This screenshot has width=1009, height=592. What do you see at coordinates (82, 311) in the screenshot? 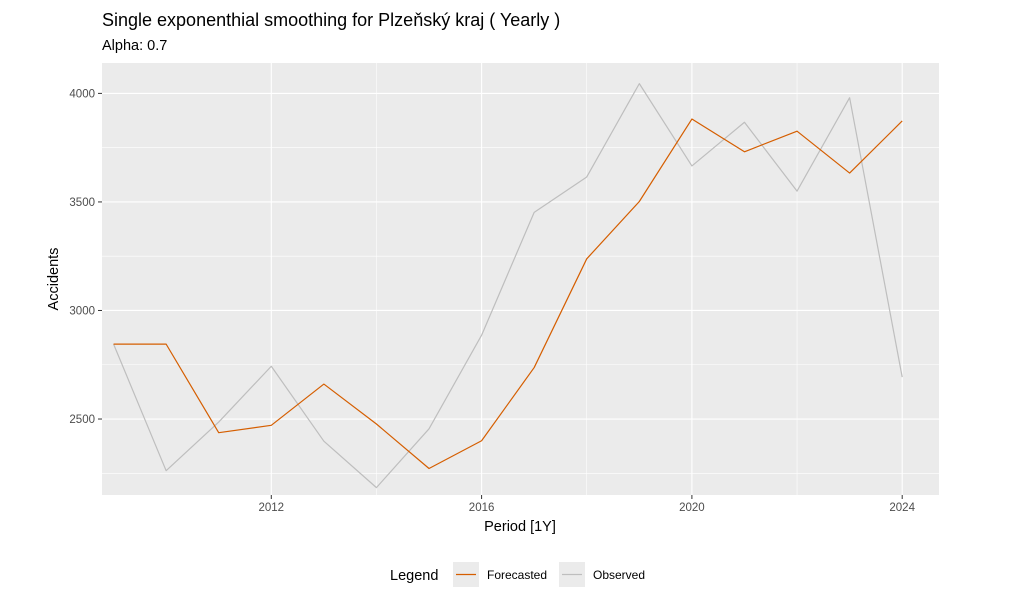
I see `y-tick-label: 3000` at bounding box center [82, 311].